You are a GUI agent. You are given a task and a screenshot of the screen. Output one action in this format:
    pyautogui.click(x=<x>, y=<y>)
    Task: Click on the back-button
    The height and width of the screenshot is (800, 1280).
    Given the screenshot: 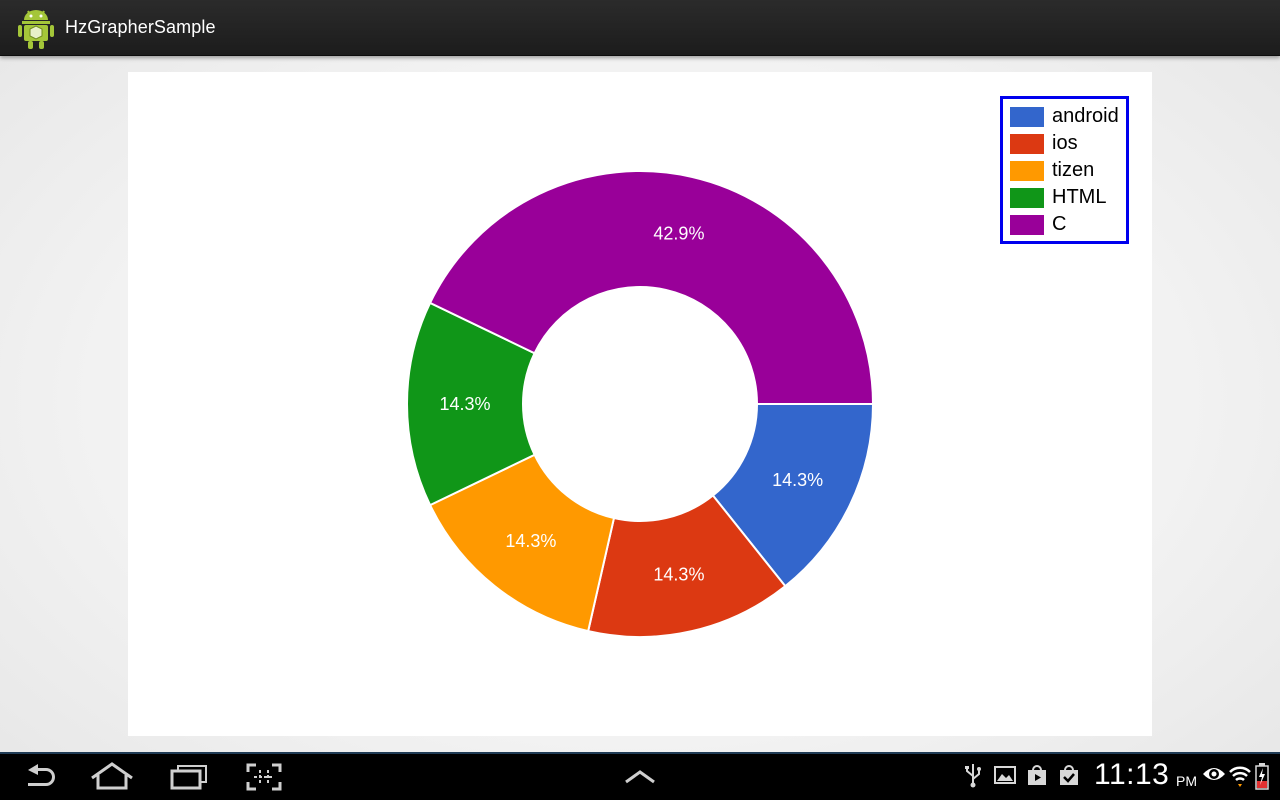 What is the action you would take?
    pyautogui.click(x=40, y=778)
    